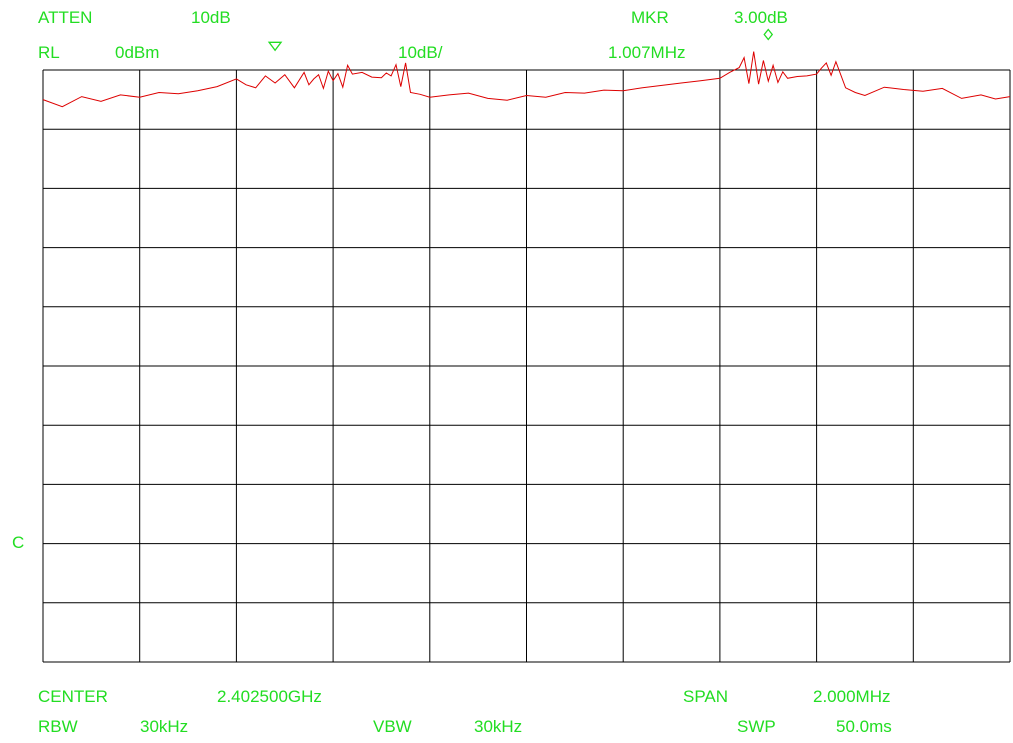  I want to click on marker-layer, so click(520, 40).